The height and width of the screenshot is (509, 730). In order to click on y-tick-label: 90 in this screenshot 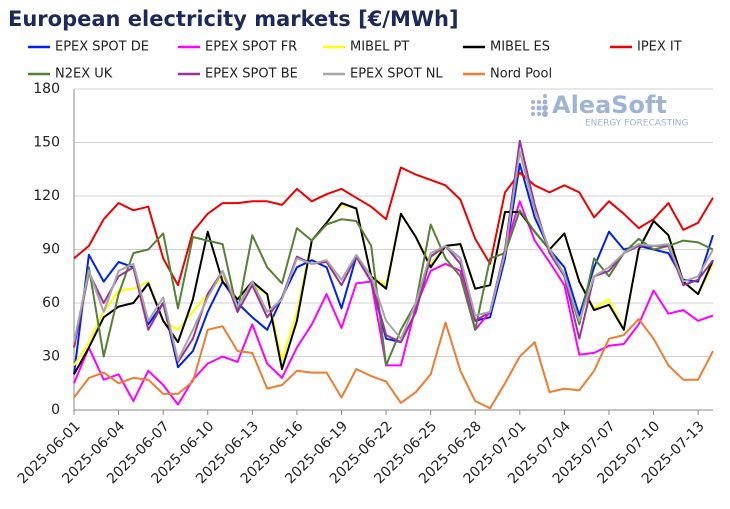, I will do `click(51, 250)`.